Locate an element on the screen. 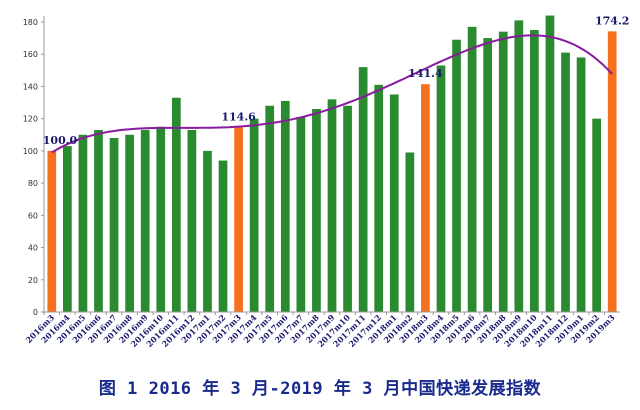 The image size is (640, 410). y-axis: 0 20 40 60 80 100 120 140 160 180 is located at coordinates (34, 166).